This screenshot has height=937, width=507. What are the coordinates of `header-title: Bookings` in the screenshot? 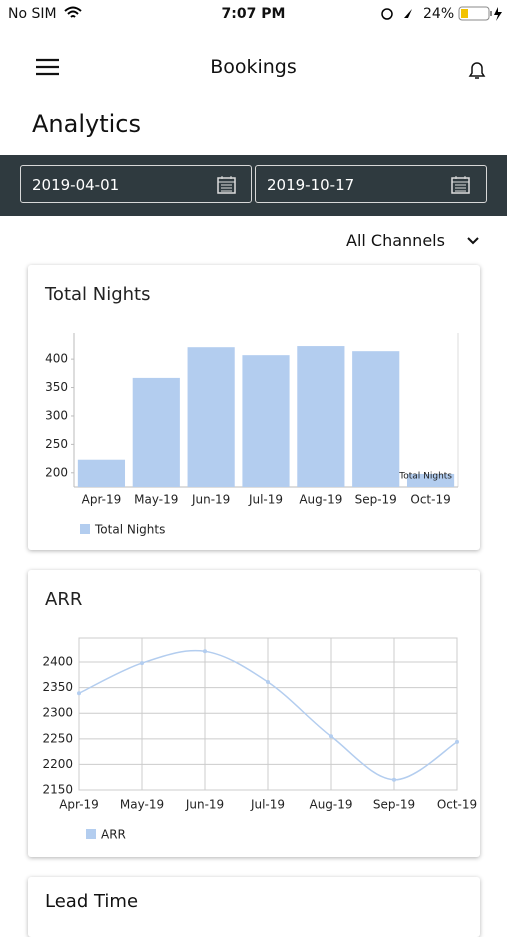 It's located at (253, 67).